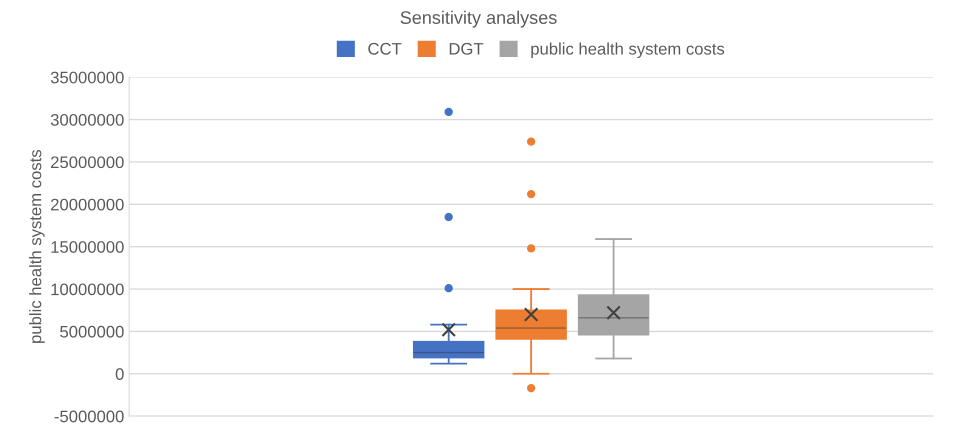 This screenshot has width=957, height=429. Describe the element at coordinates (627, 50) in the screenshot. I see `legend-label: public health system costs` at that location.